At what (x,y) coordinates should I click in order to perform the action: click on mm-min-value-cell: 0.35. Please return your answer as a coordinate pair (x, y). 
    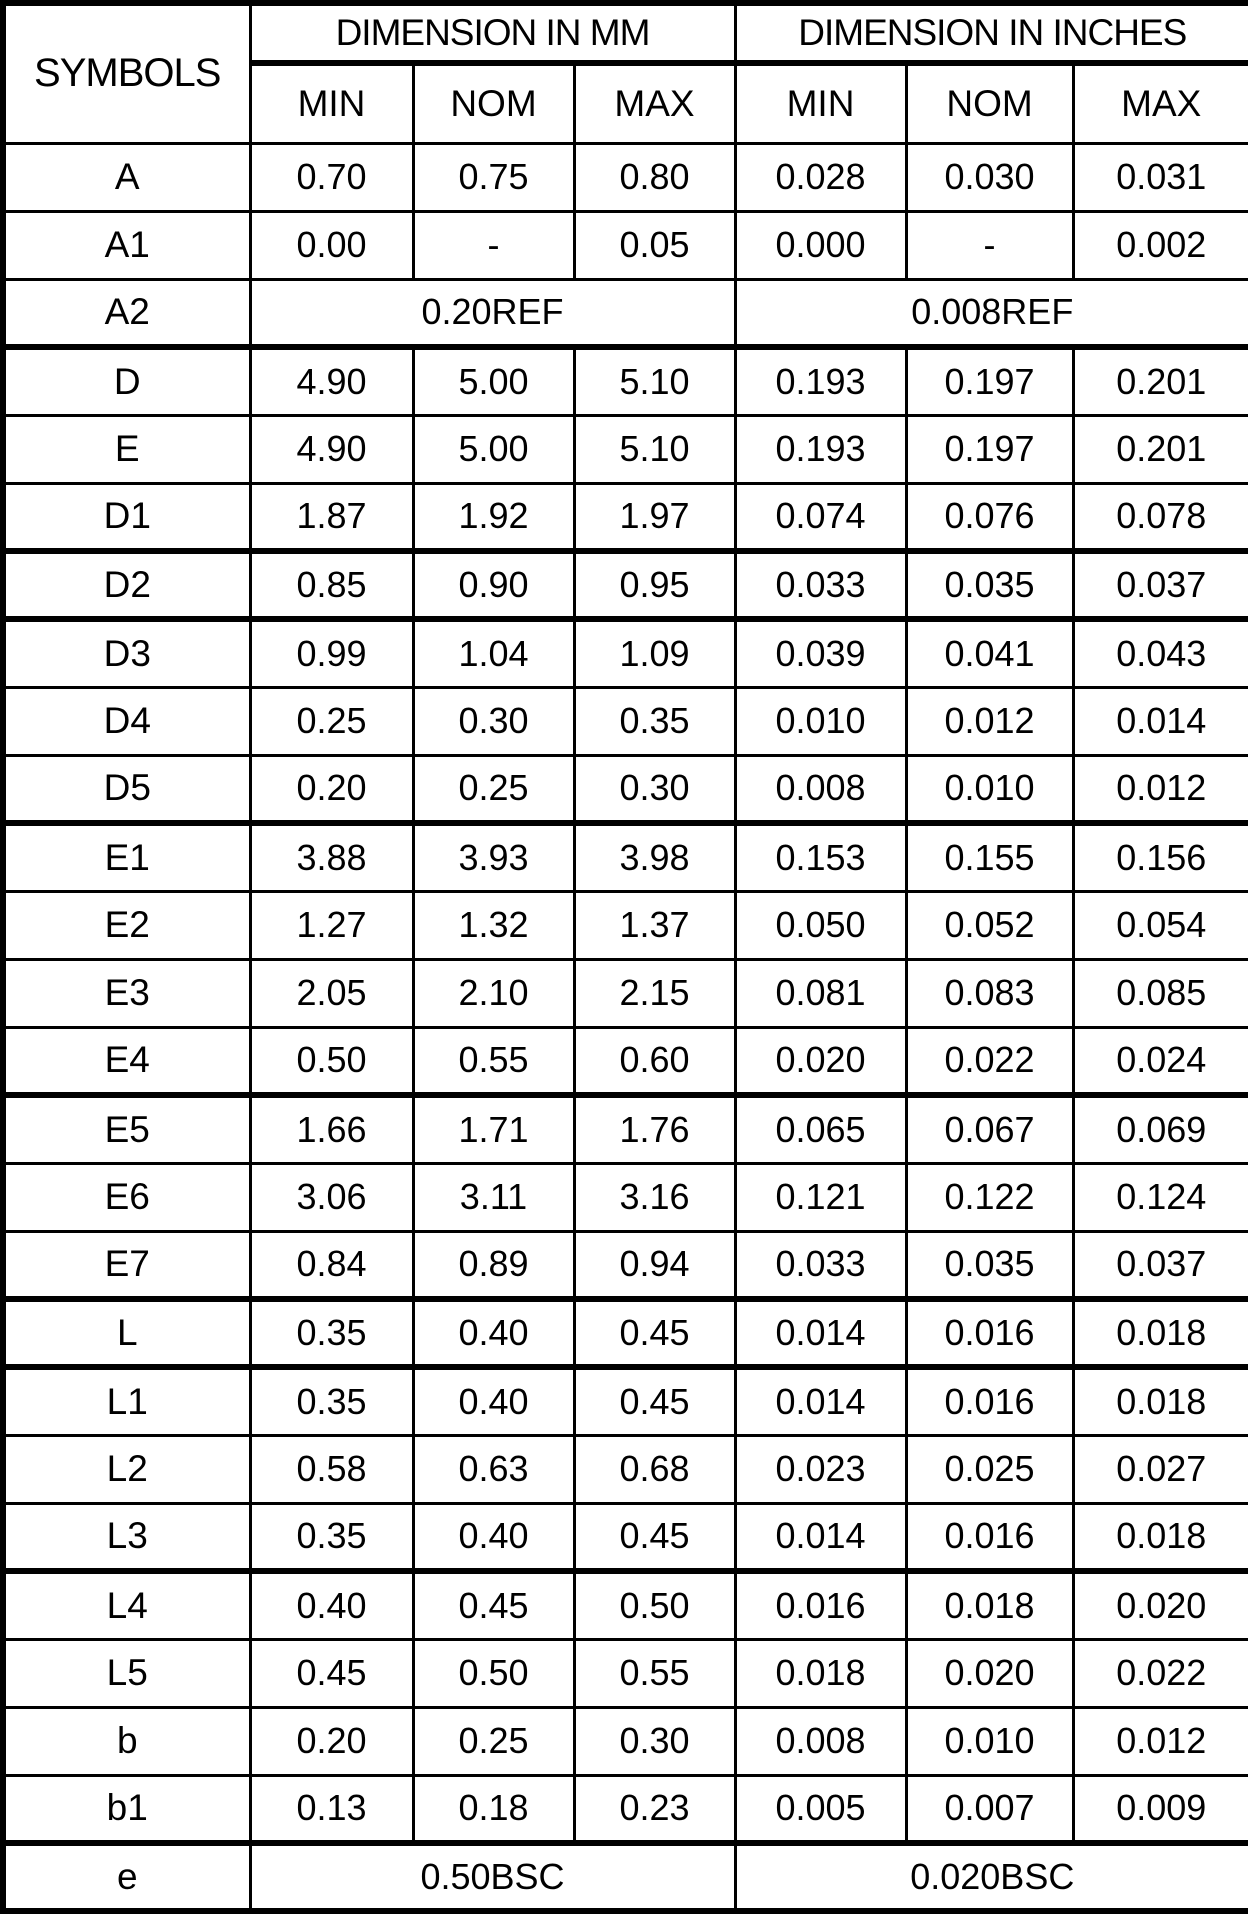
    Looking at the image, I should click on (331, 1333).